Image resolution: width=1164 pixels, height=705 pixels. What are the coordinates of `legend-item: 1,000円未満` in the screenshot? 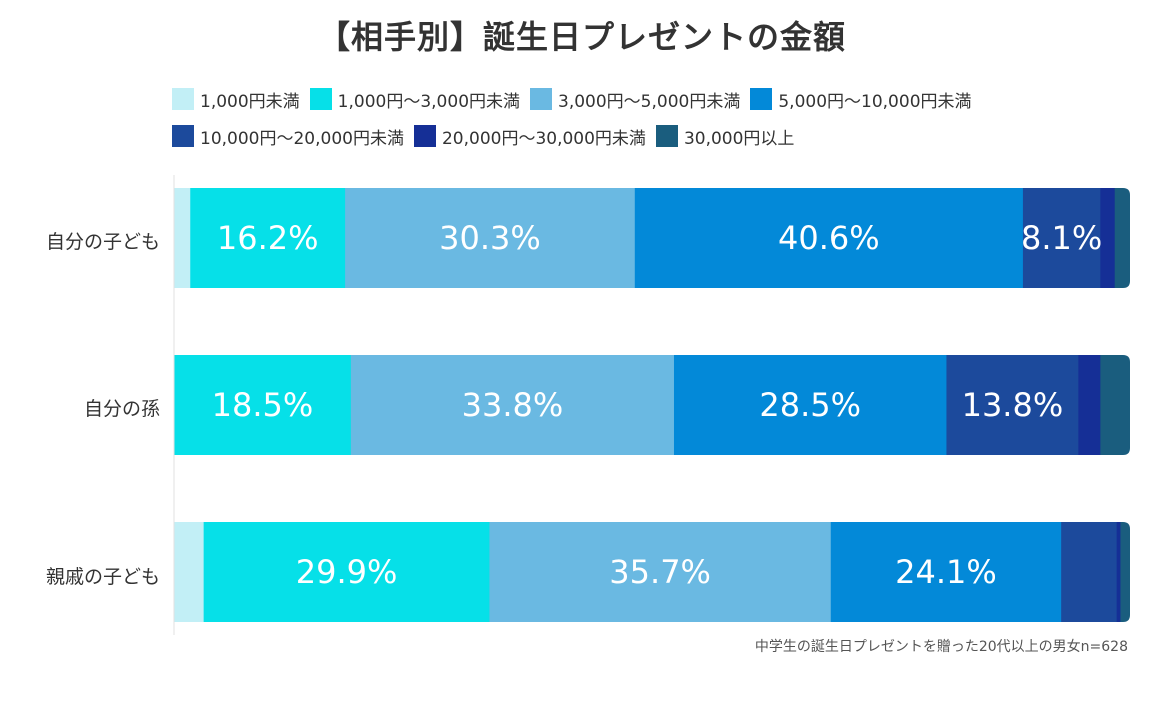 It's located at (236, 99).